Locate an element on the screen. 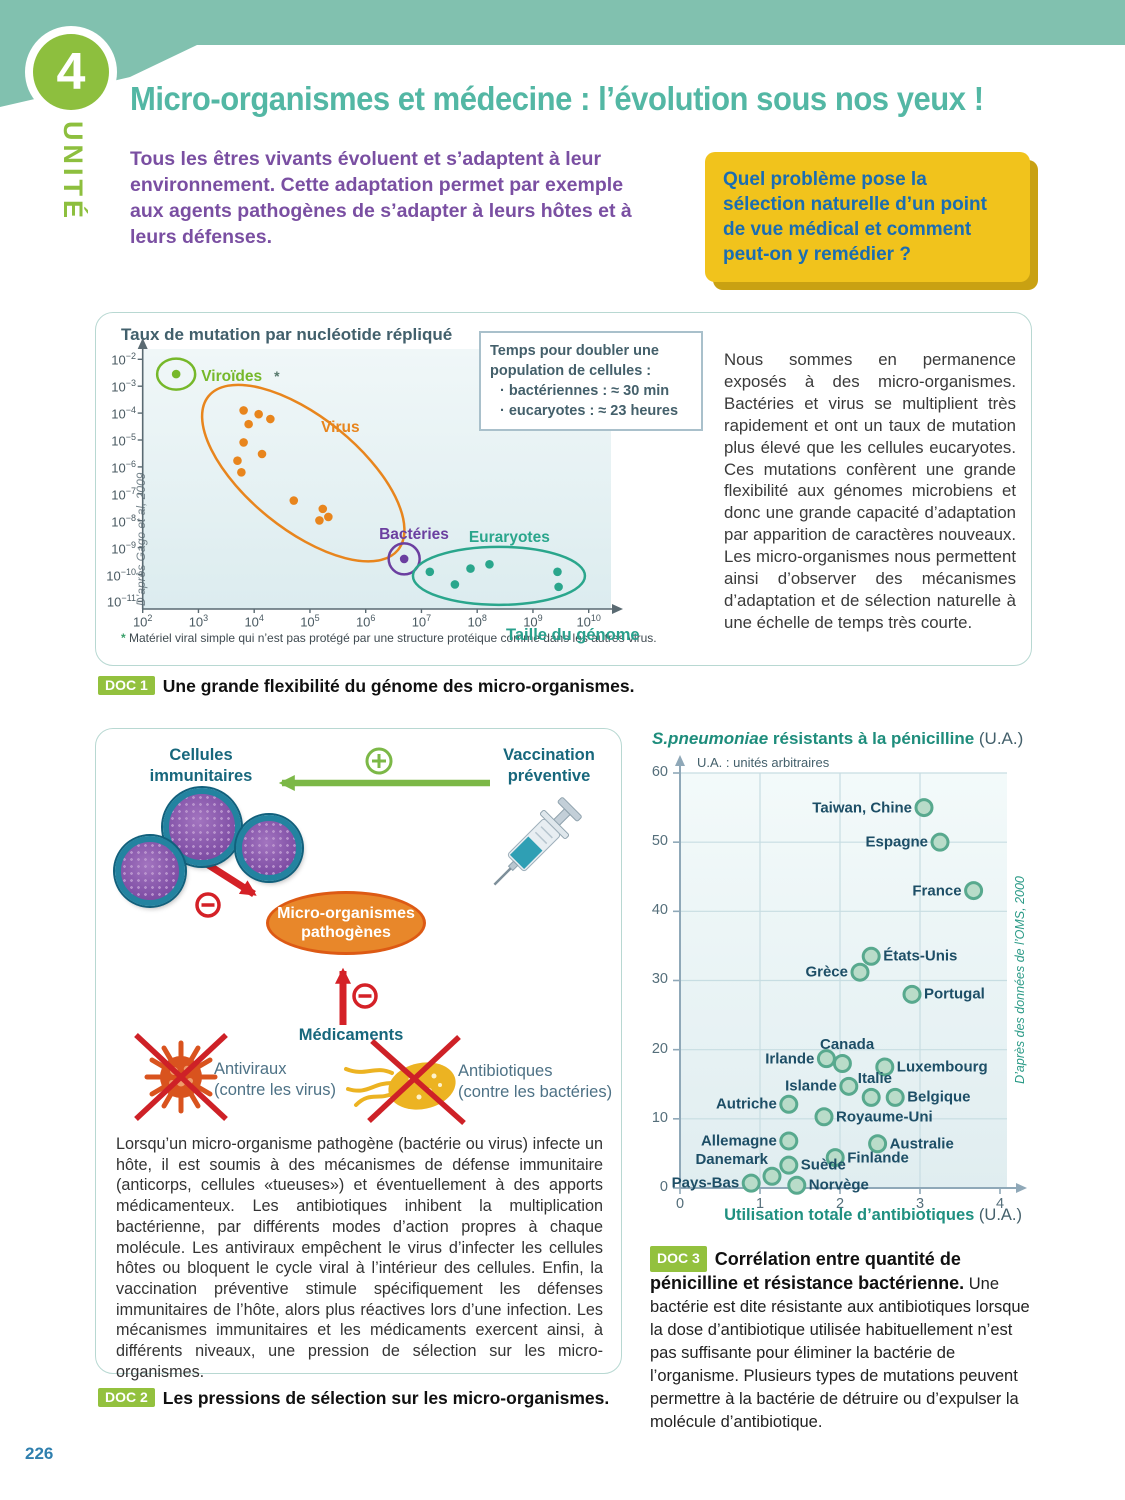  chart3-subtitle: U.A. : unités arbitraires is located at coordinates (763, 762).